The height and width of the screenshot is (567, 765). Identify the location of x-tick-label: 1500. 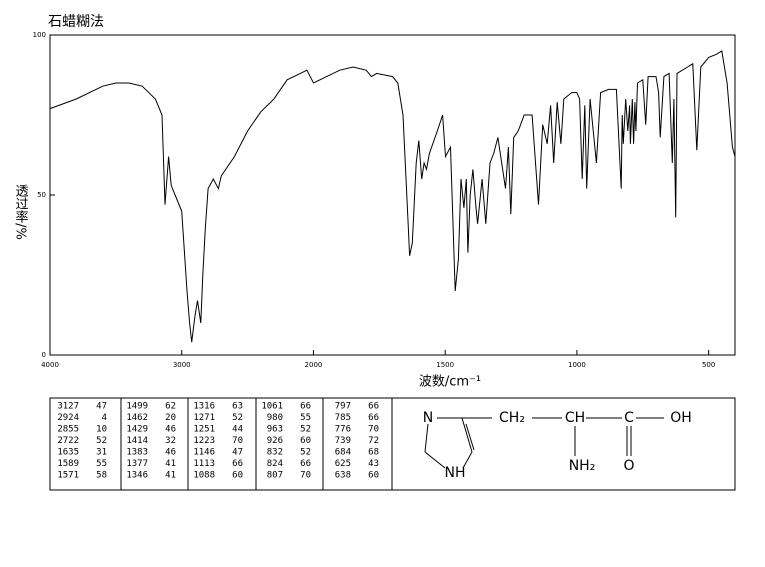
(445, 365).